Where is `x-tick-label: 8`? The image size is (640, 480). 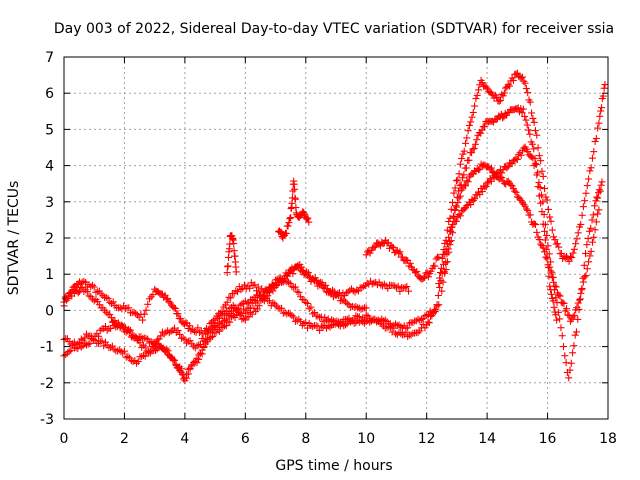 x-tick-label: 8 is located at coordinates (305, 439).